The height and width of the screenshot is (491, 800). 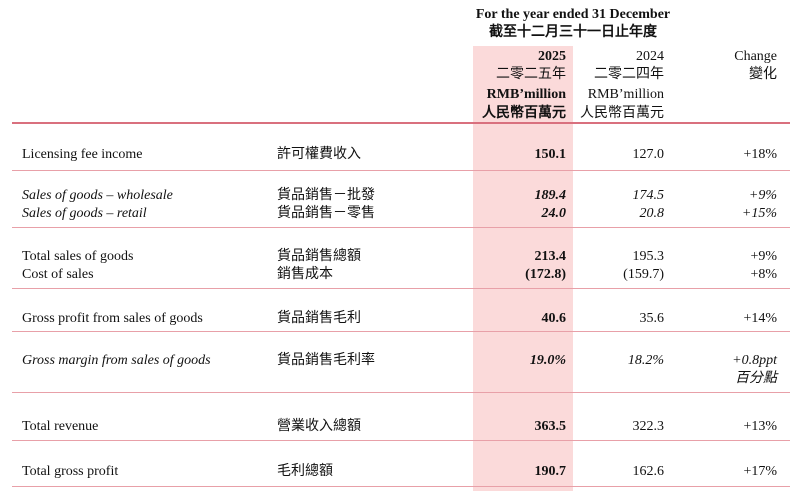 I want to click on column-change-zh: 變化, so click(x=763, y=74).